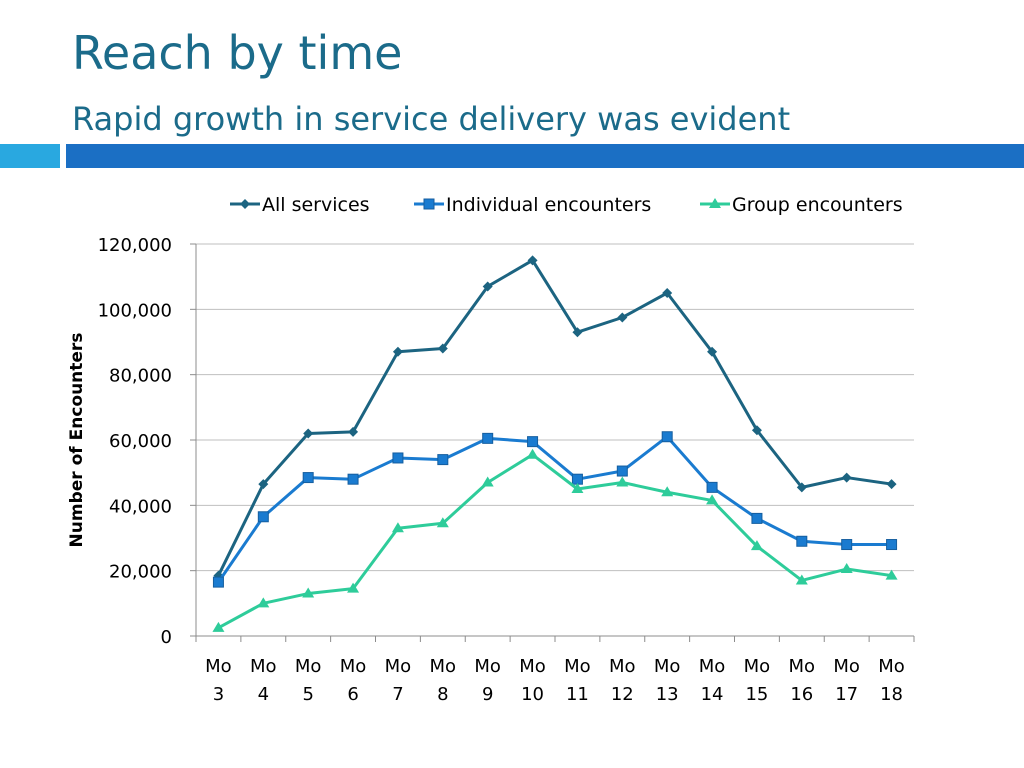  I want to click on series-line-individual-encounters, so click(554, 509).